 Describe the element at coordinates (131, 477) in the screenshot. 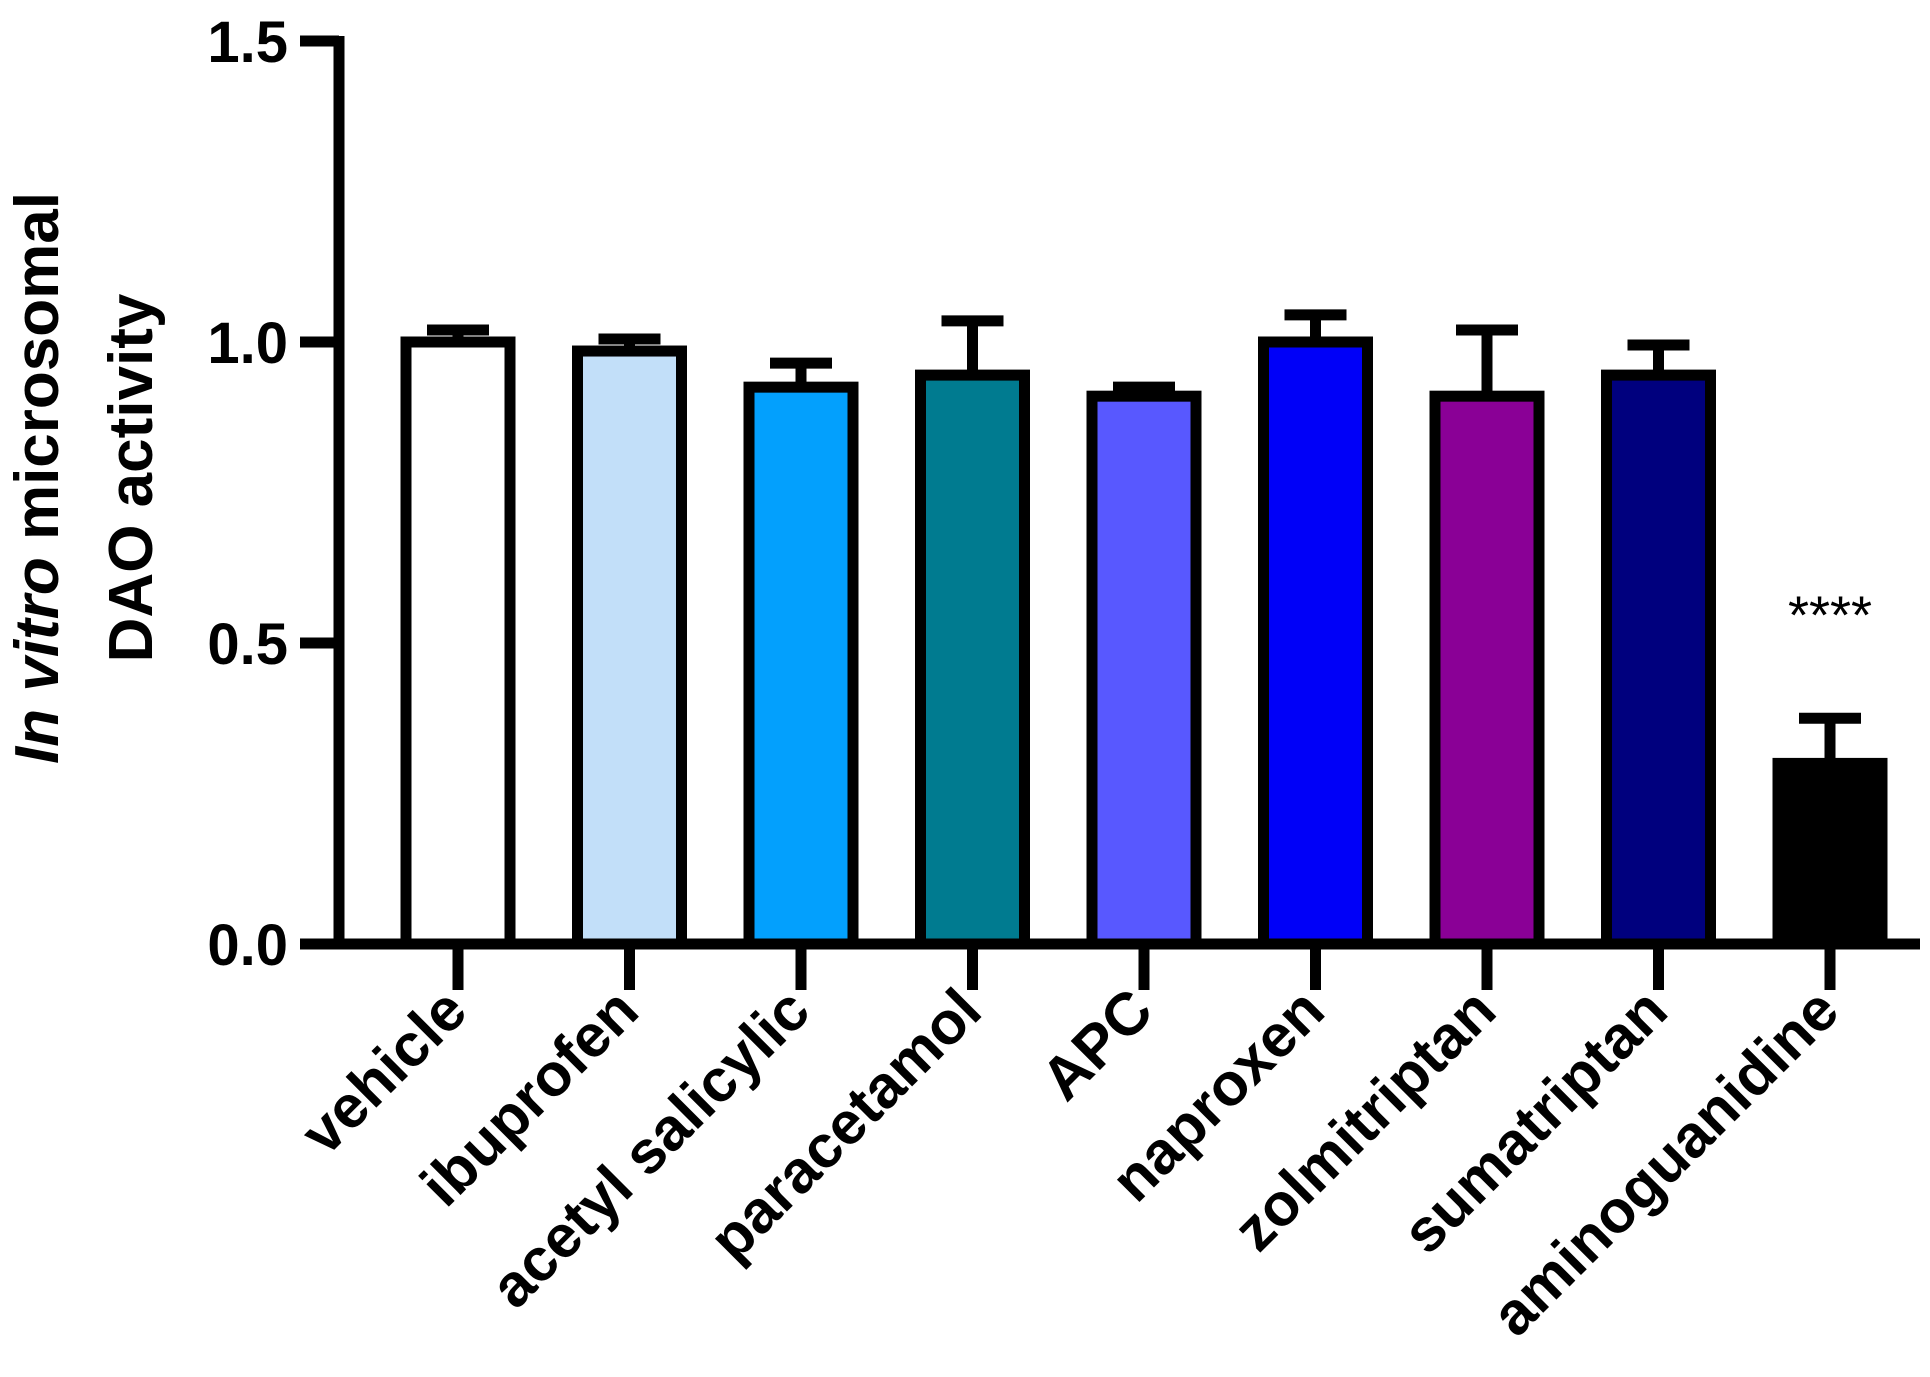

I see `y-axis-label-line2: DAO activity` at that location.